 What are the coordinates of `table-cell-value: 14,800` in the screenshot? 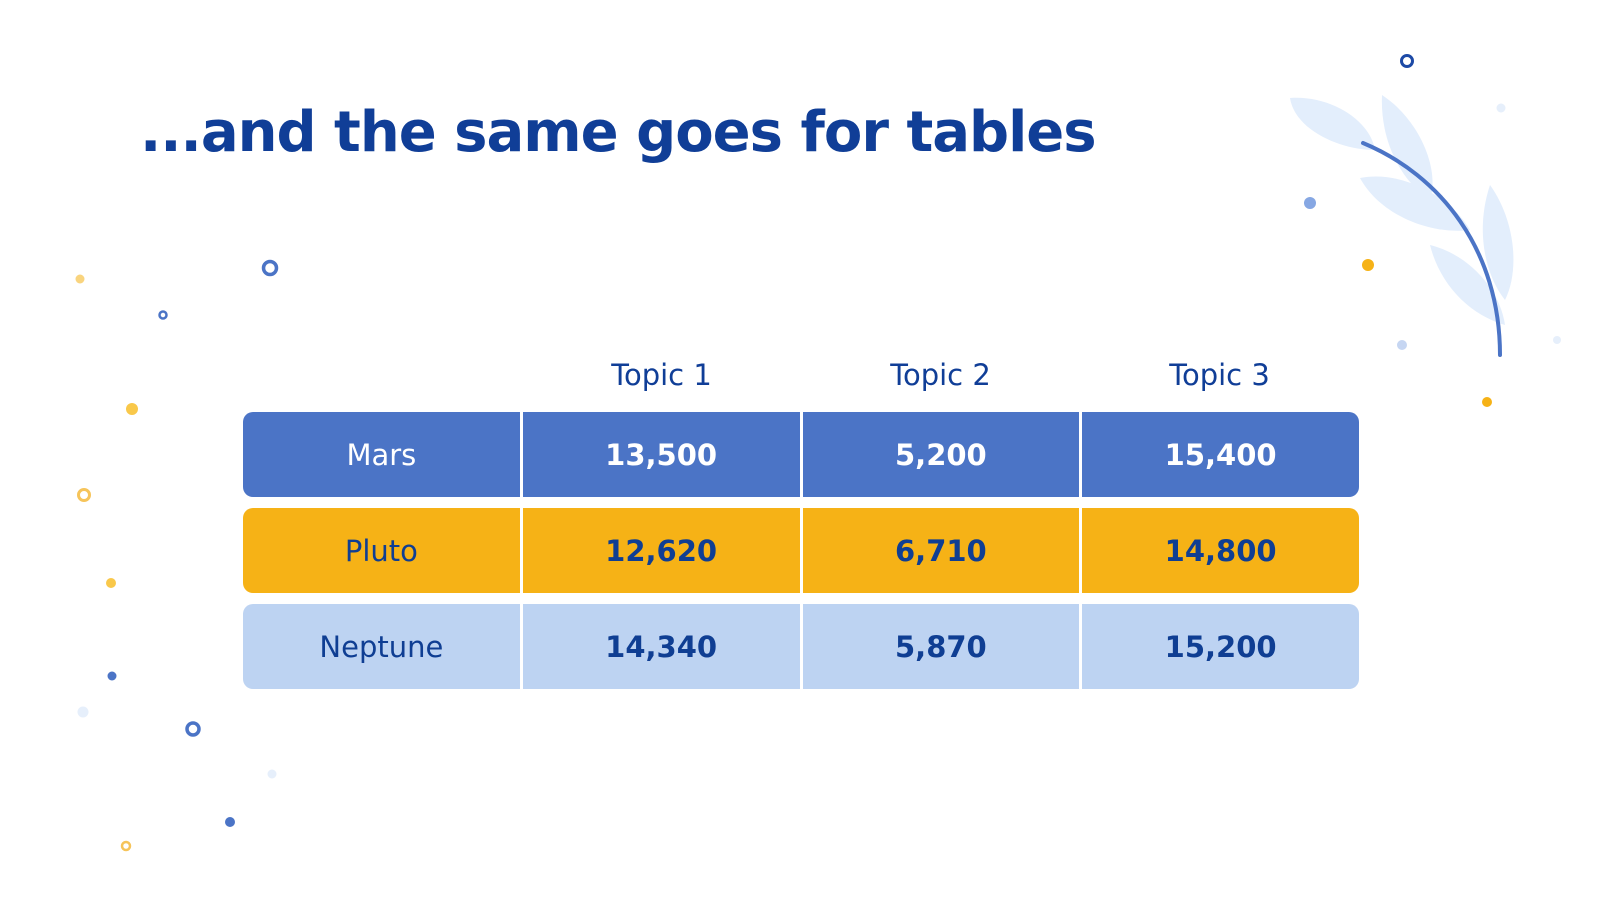 It's located at (1219, 550).